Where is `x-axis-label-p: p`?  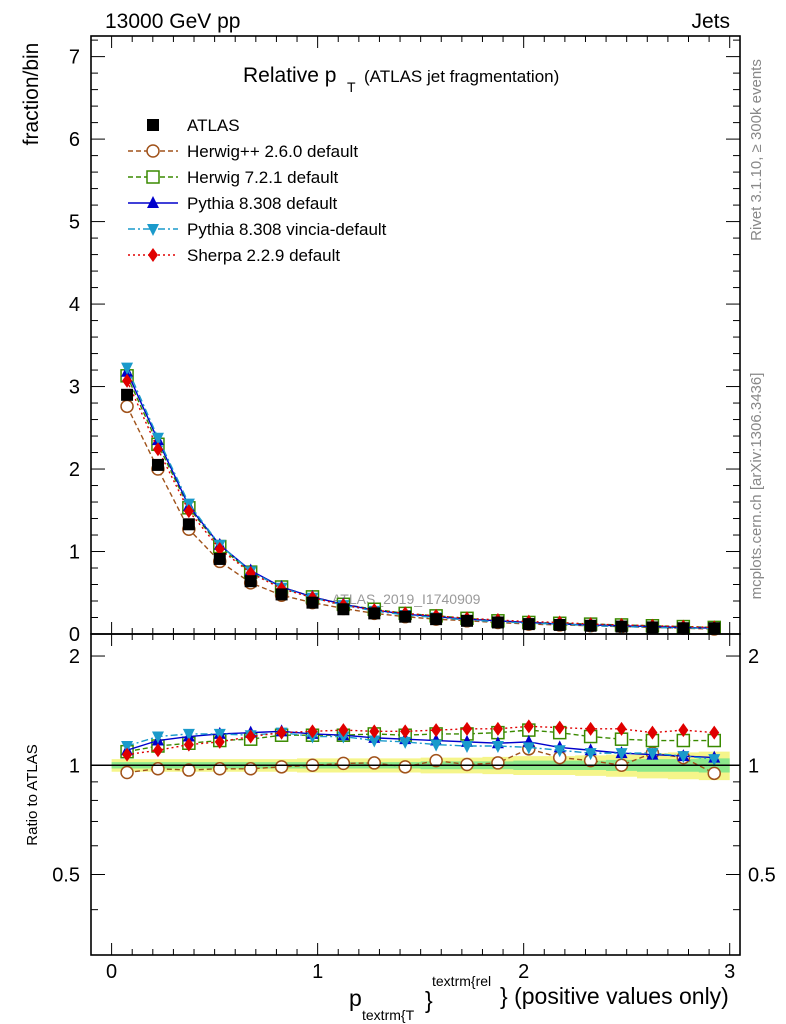 x-axis-label-p: p is located at coordinates (355, 998).